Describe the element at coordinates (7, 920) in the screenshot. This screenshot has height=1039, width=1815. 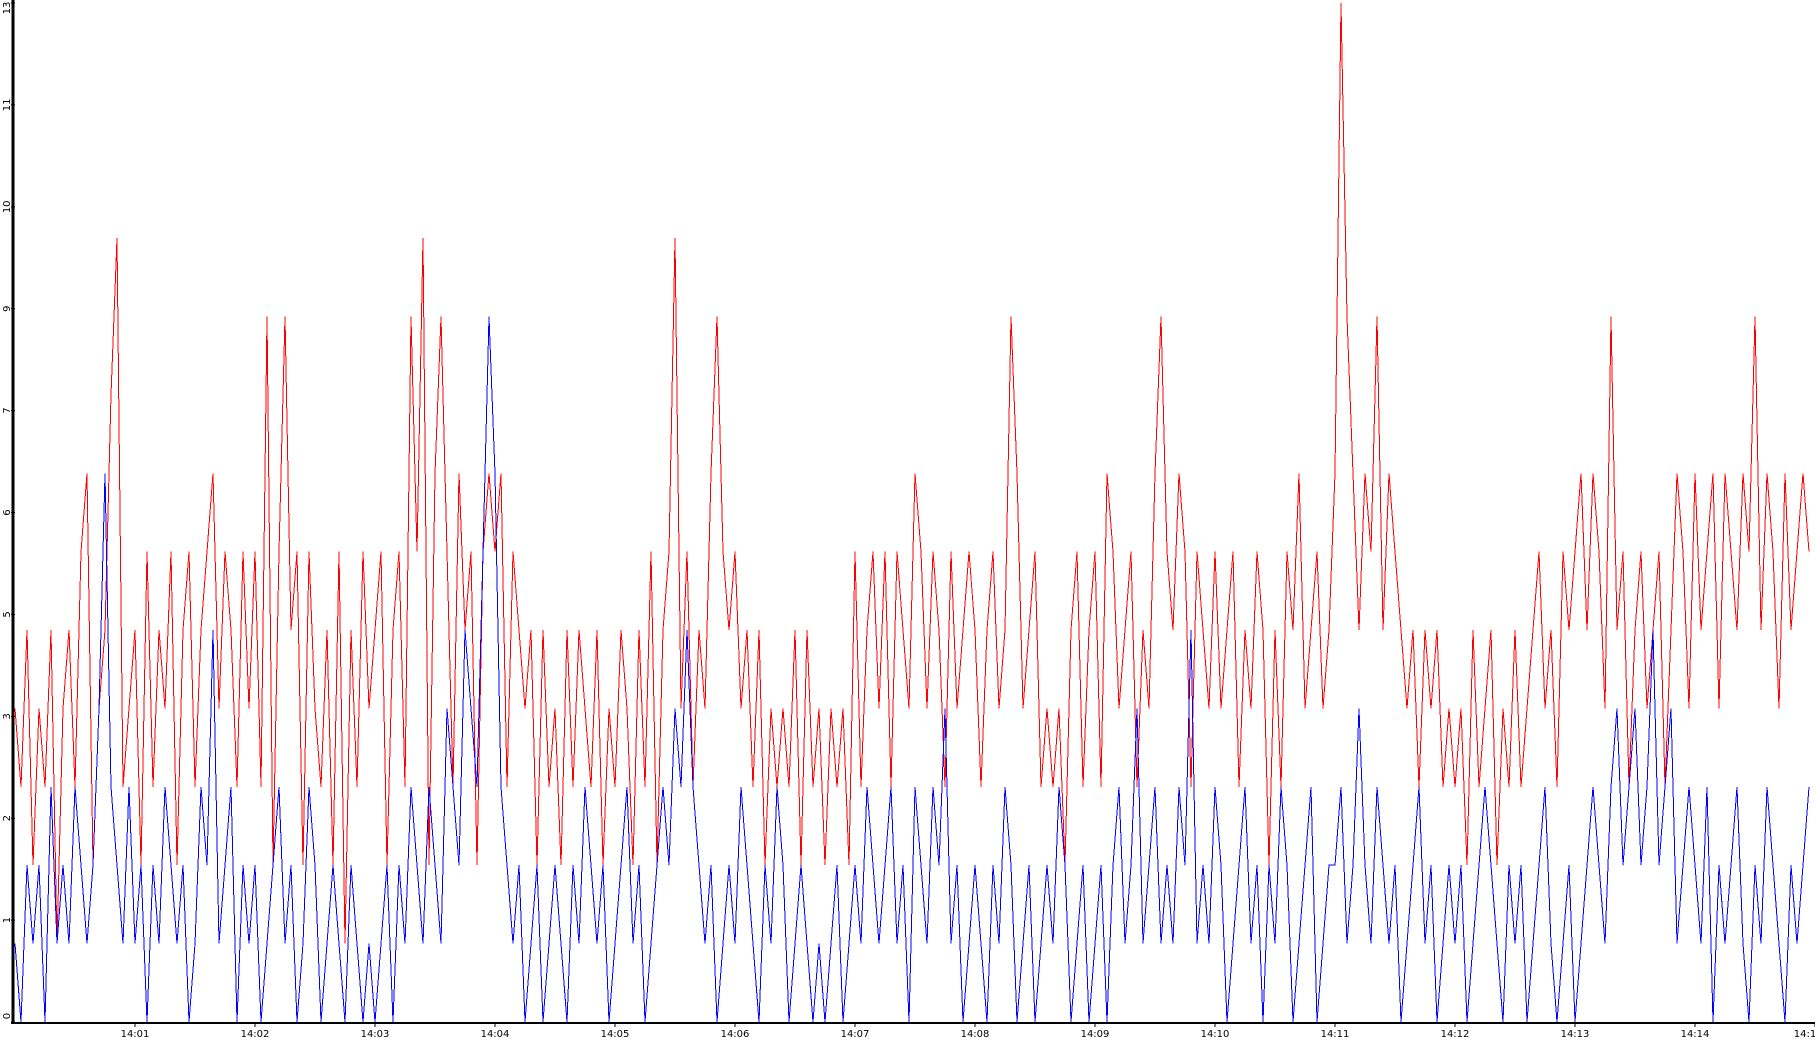
I see `y-tick-label: 1` at that location.